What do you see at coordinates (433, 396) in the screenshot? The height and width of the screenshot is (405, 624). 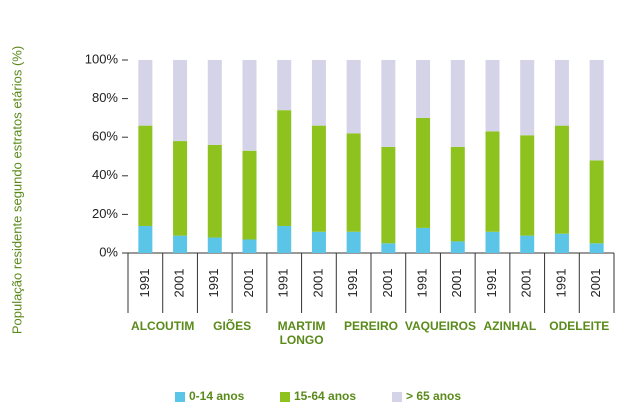 I see `legend-label: > 65 anos` at bounding box center [433, 396].